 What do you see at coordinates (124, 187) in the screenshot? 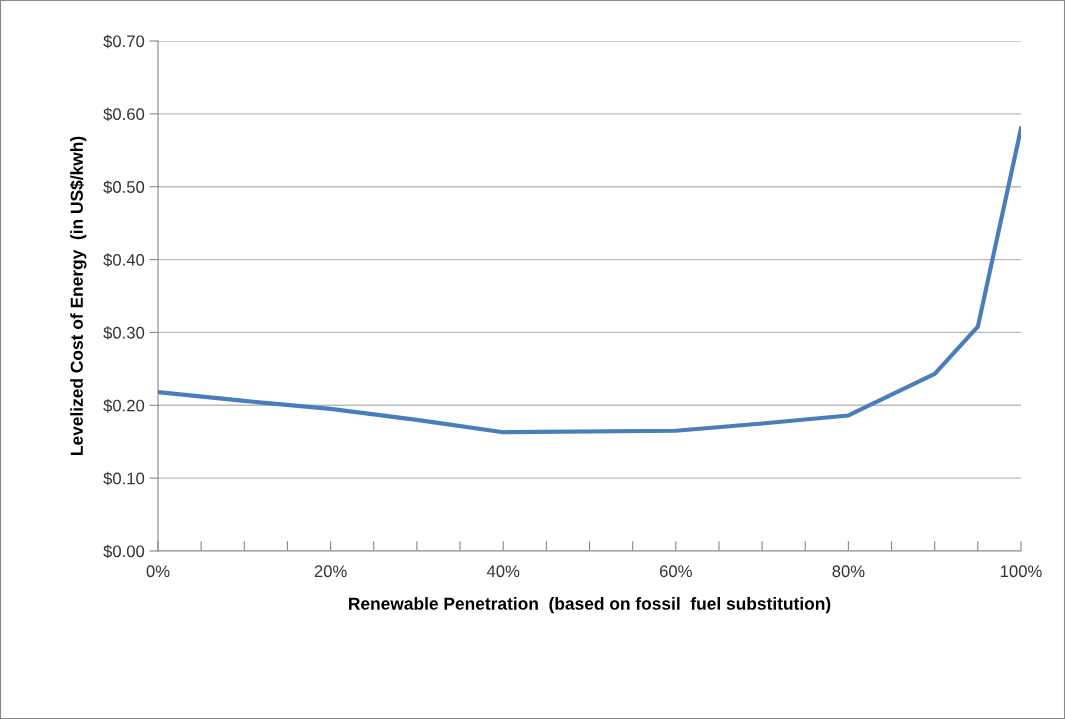
I see `y-tick-label: $0.50` at bounding box center [124, 187].